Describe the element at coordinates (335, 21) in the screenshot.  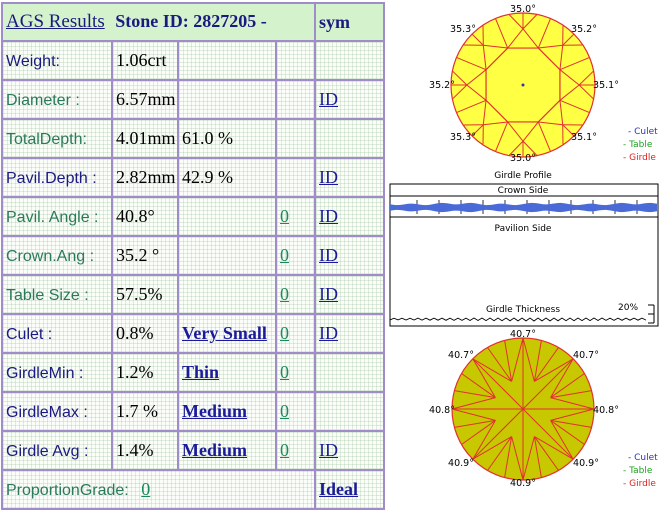
I see `sym-label: sym` at that location.